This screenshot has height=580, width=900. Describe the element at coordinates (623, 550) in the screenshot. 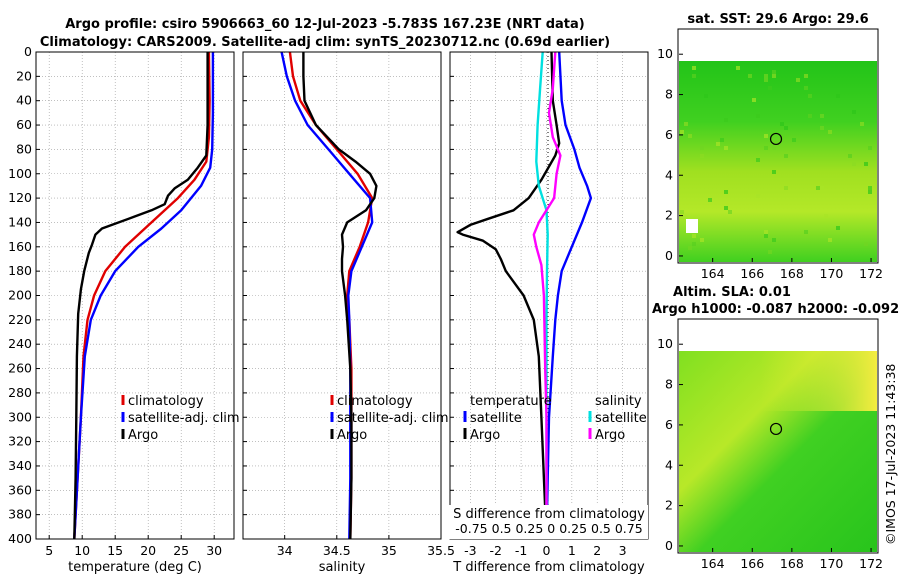

I see `x-tick-label: 3` at that location.